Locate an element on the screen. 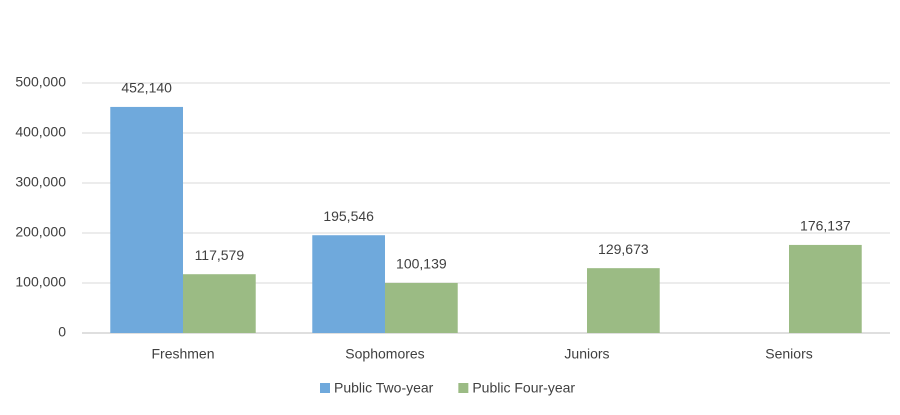  y-tick-label: 300,000 is located at coordinates (40, 182).